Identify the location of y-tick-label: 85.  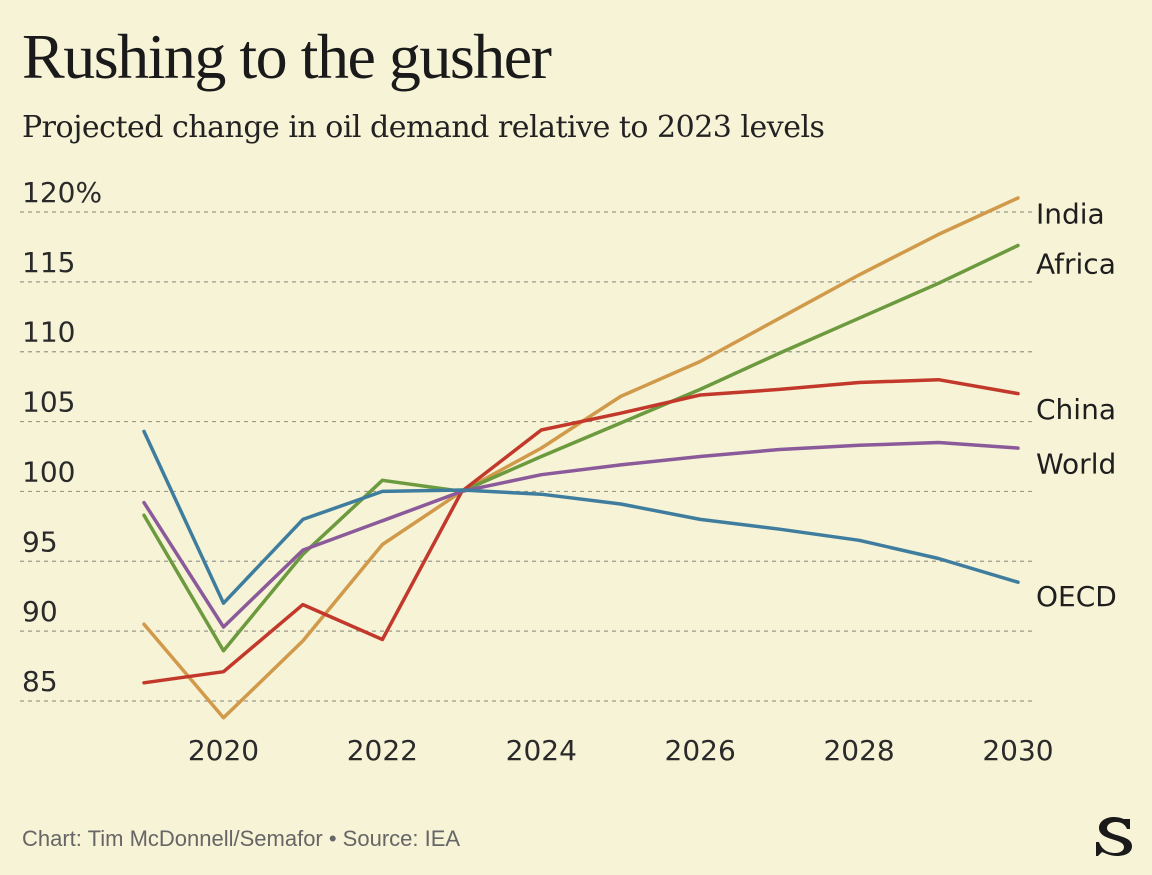
(40, 681).